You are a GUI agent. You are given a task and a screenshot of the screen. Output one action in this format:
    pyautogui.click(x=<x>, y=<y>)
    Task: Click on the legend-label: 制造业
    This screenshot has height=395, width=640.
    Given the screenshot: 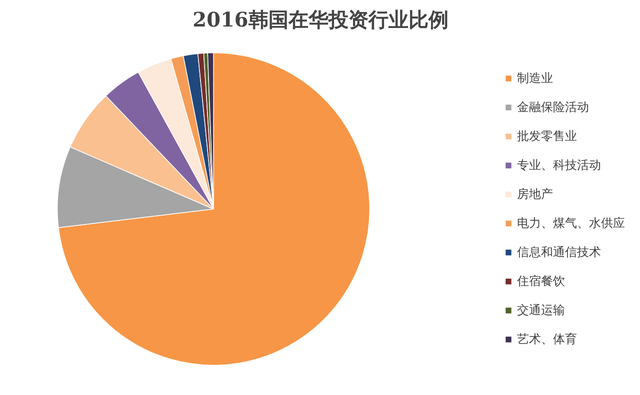 What is the action you would take?
    pyautogui.click(x=535, y=78)
    